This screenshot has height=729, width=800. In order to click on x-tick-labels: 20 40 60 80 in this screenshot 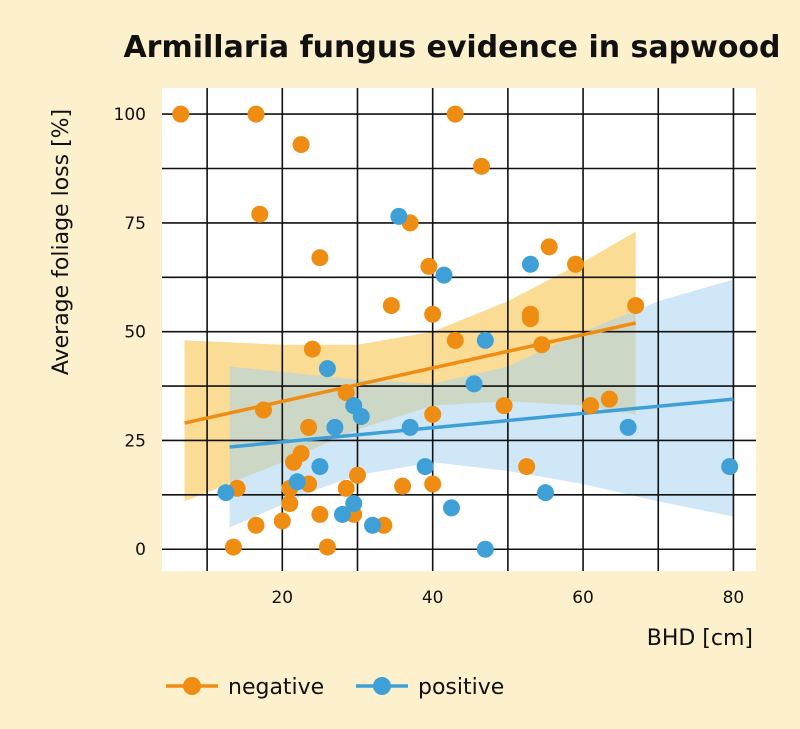, I will do `click(507, 598)`.